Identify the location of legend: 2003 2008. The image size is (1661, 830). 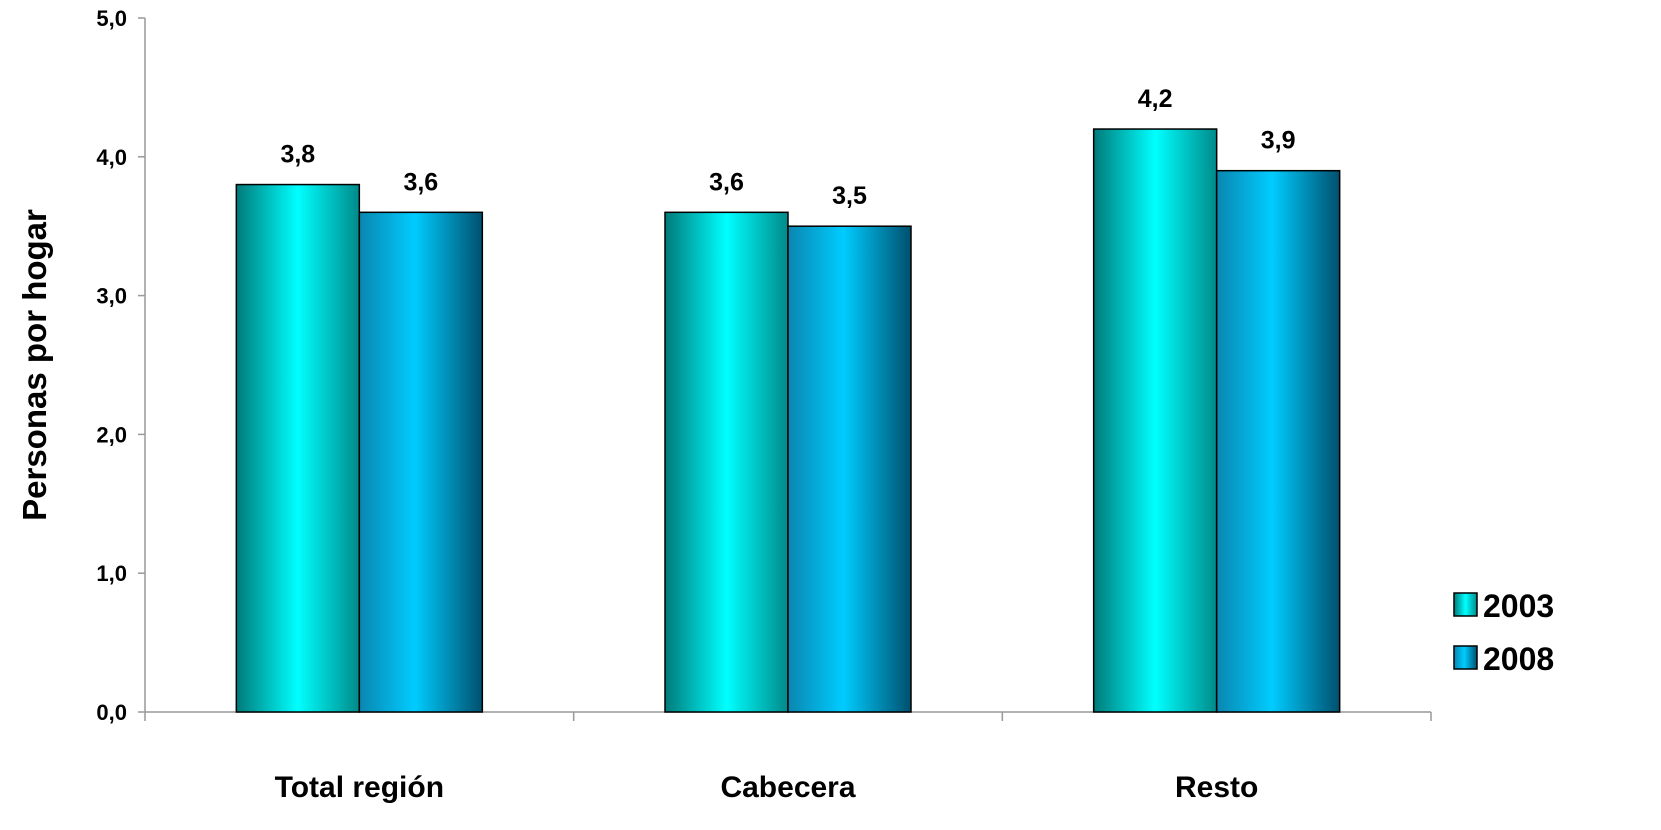
(1503, 632).